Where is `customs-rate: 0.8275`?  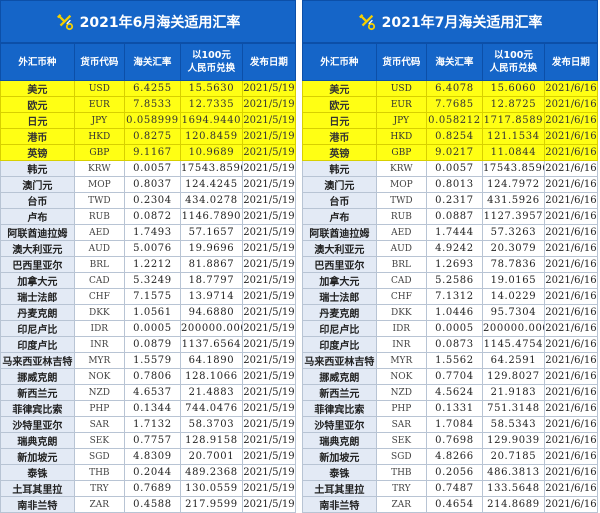
customs-rate: 0.8275 is located at coordinates (152, 136).